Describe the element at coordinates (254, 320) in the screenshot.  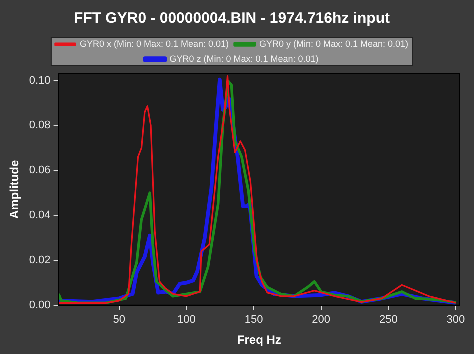
I see `x-tick-label: 150` at that location.